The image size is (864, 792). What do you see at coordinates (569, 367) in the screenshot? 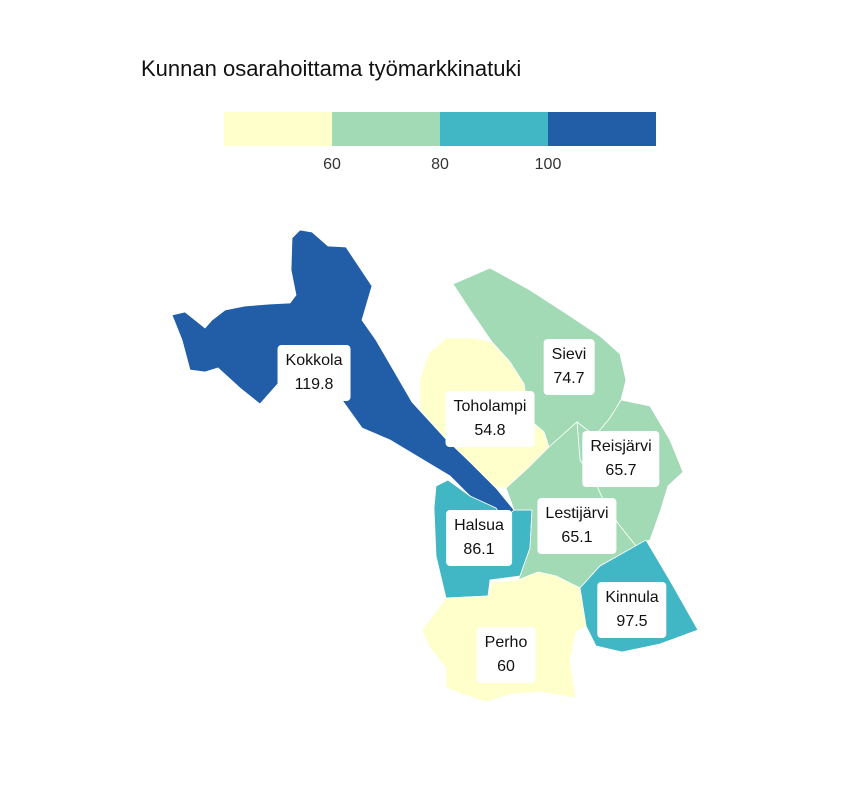
I see `label-sievi: Sievi 74.7` at bounding box center [569, 367].